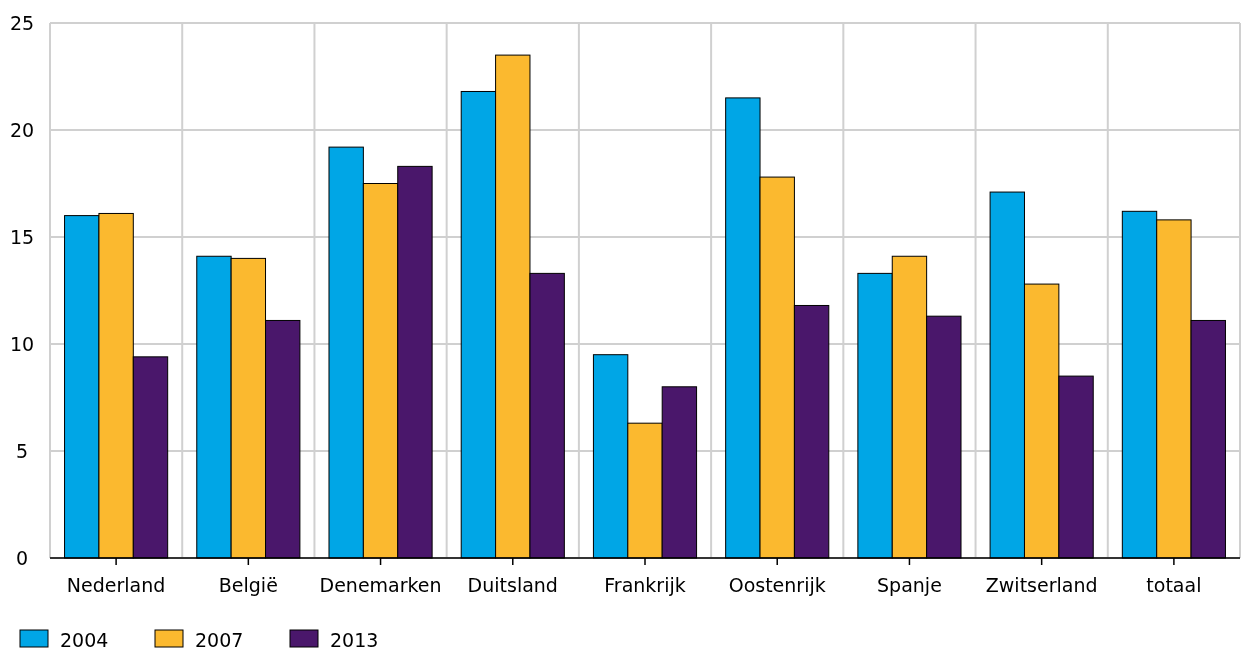  I want to click on x-tick-label: Spanje, so click(909, 585).